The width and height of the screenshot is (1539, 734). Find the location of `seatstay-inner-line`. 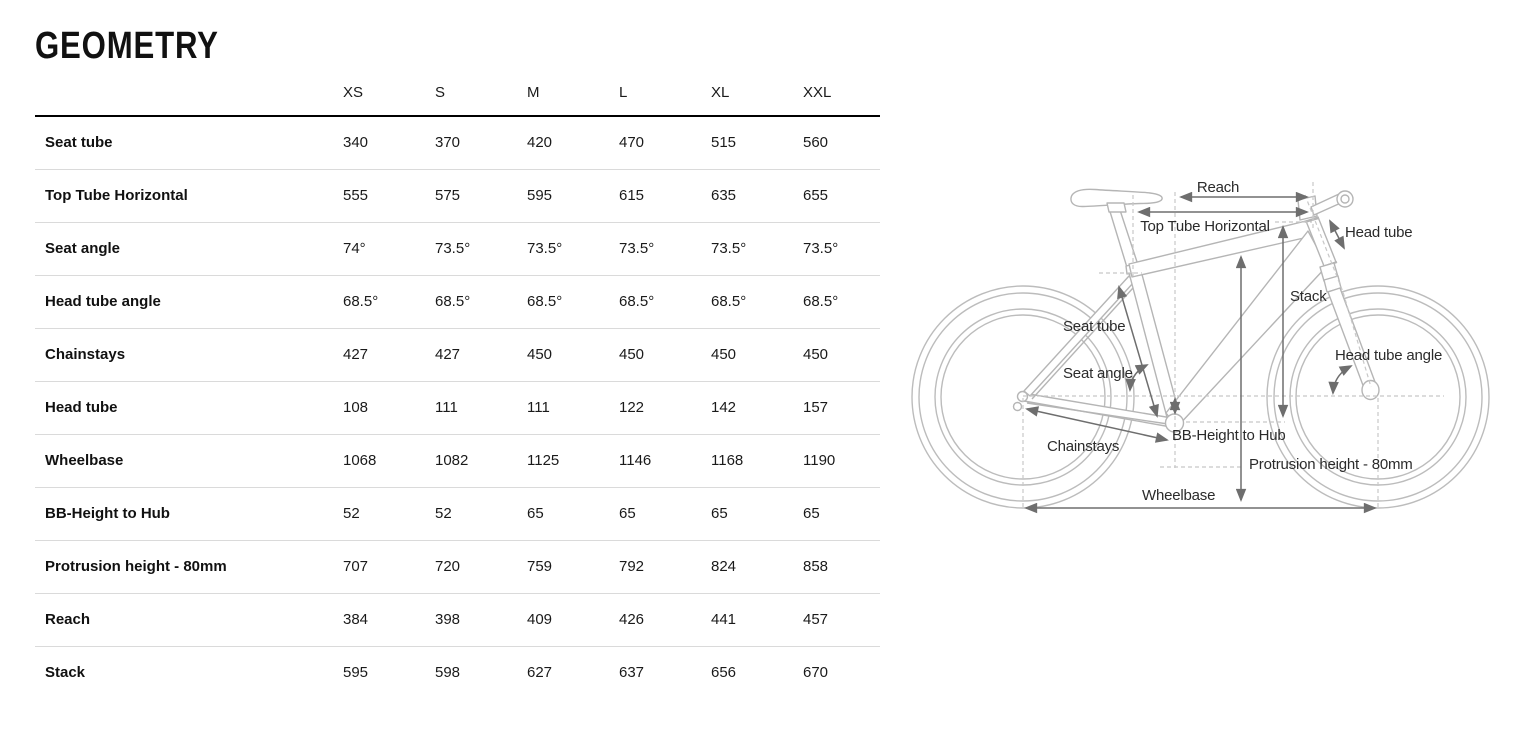

seatstay-inner-line is located at coordinates (1082, 343).